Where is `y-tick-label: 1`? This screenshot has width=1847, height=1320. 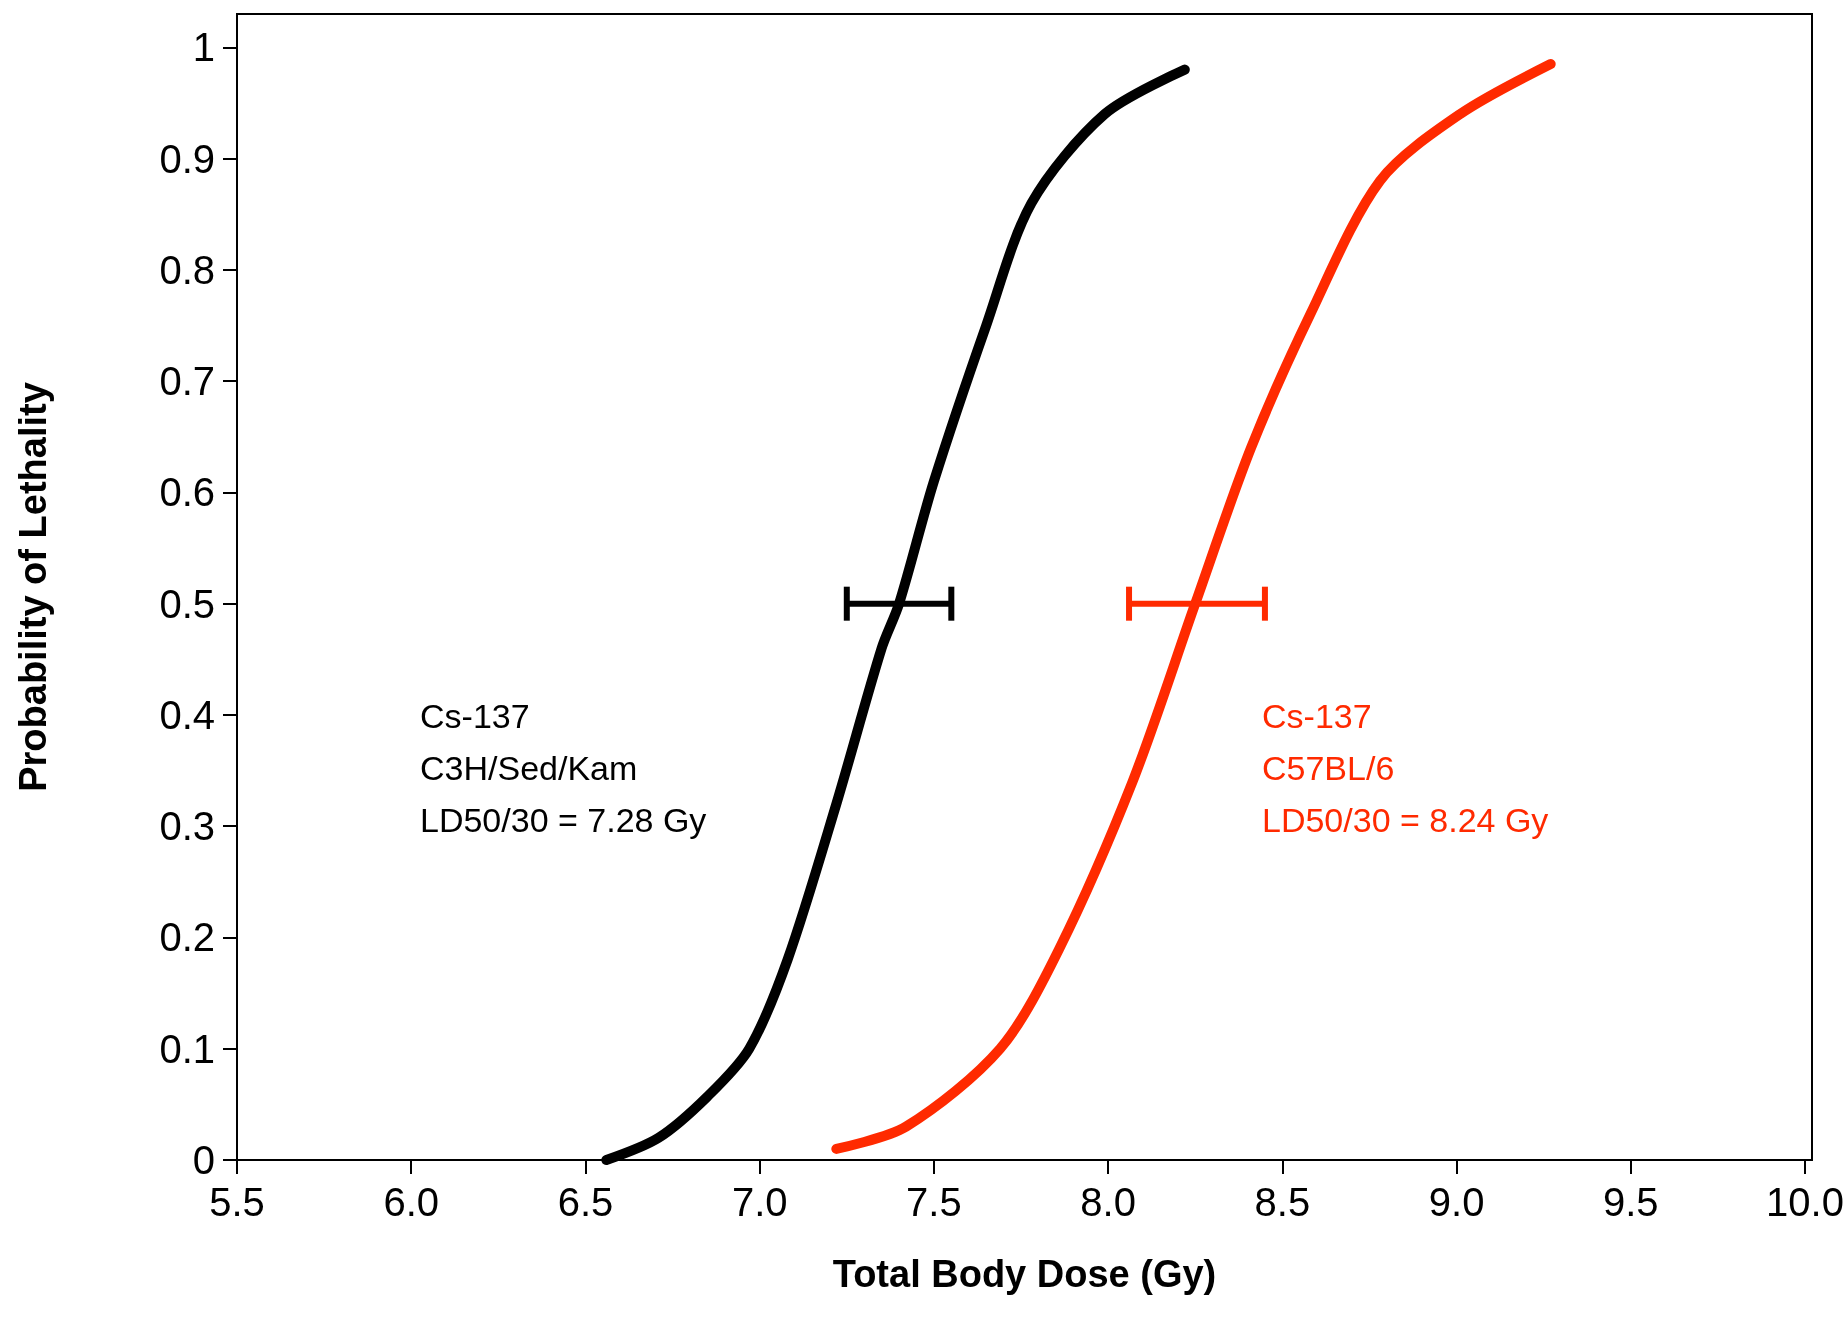
y-tick-label: 1 is located at coordinates (203, 47).